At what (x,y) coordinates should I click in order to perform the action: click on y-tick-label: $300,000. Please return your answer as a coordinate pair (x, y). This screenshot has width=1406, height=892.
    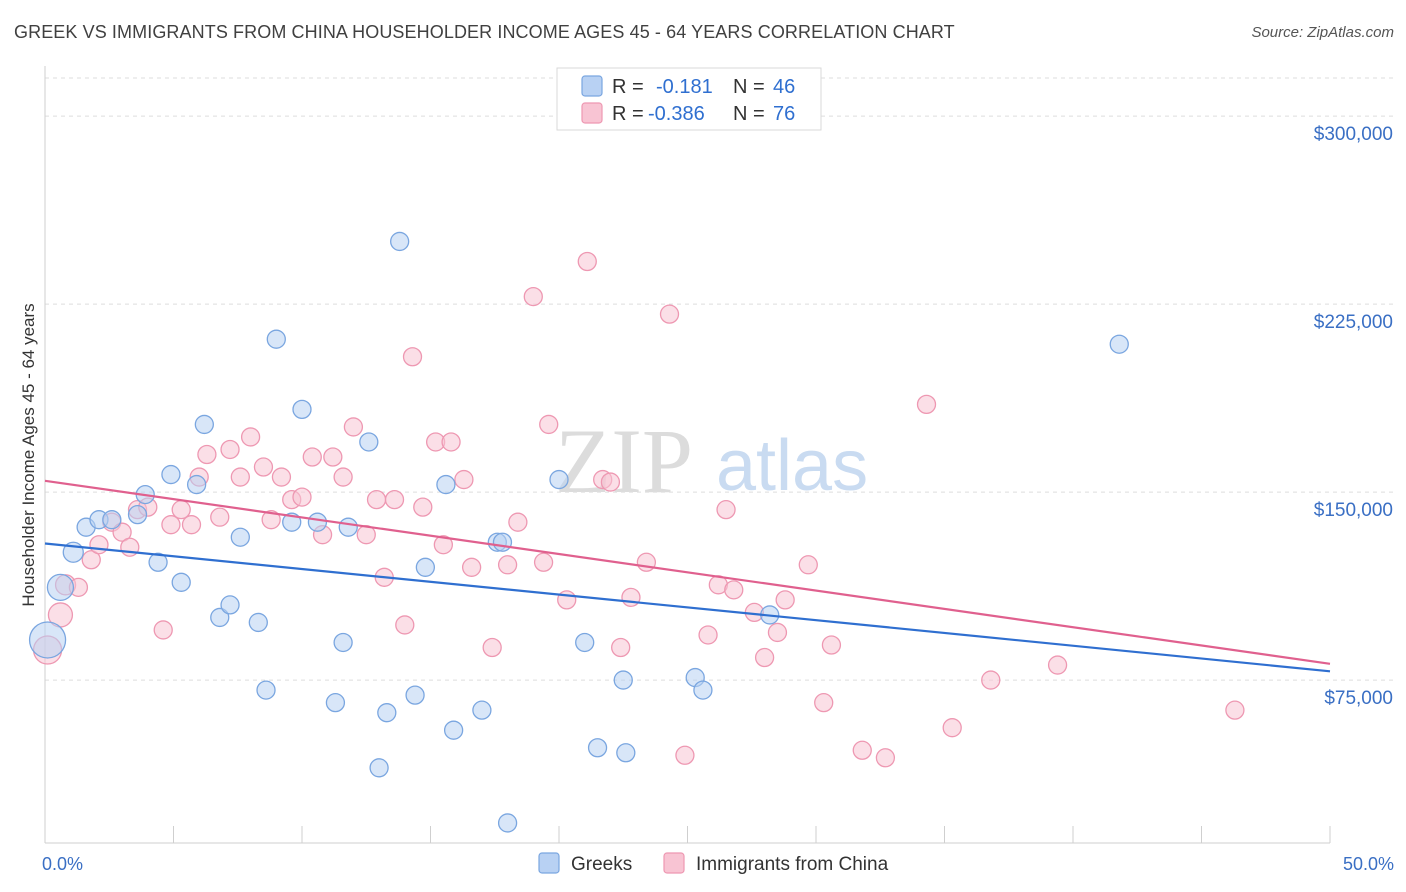
    Looking at the image, I should click on (1353, 134).